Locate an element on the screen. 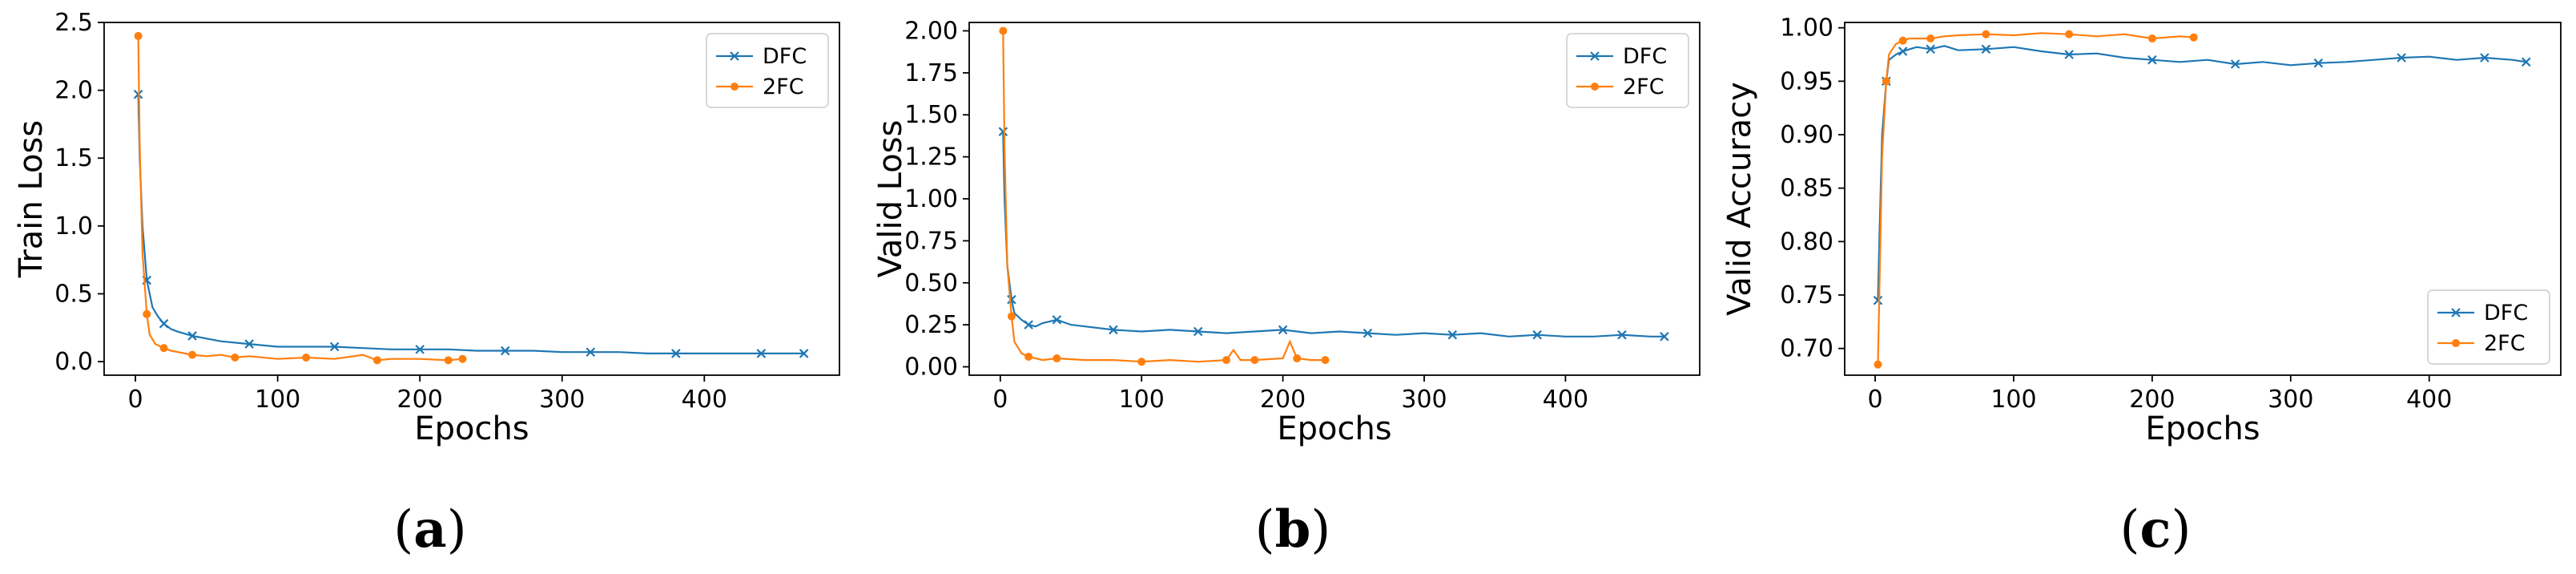 This screenshot has height=574, width=2576. y-tick-label: 1.0 is located at coordinates (73, 226).